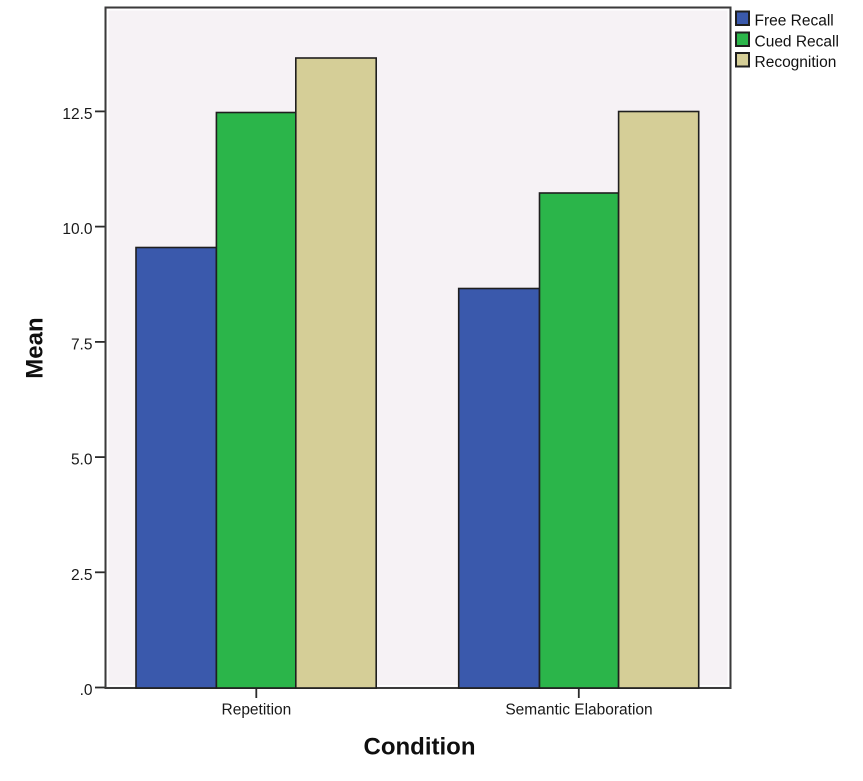 This screenshot has height=781, width=863. What do you see at coordinates (797, 41) in the screenshot?
I see `svg-text: Cued Recall` at bounding box center [797, 41].